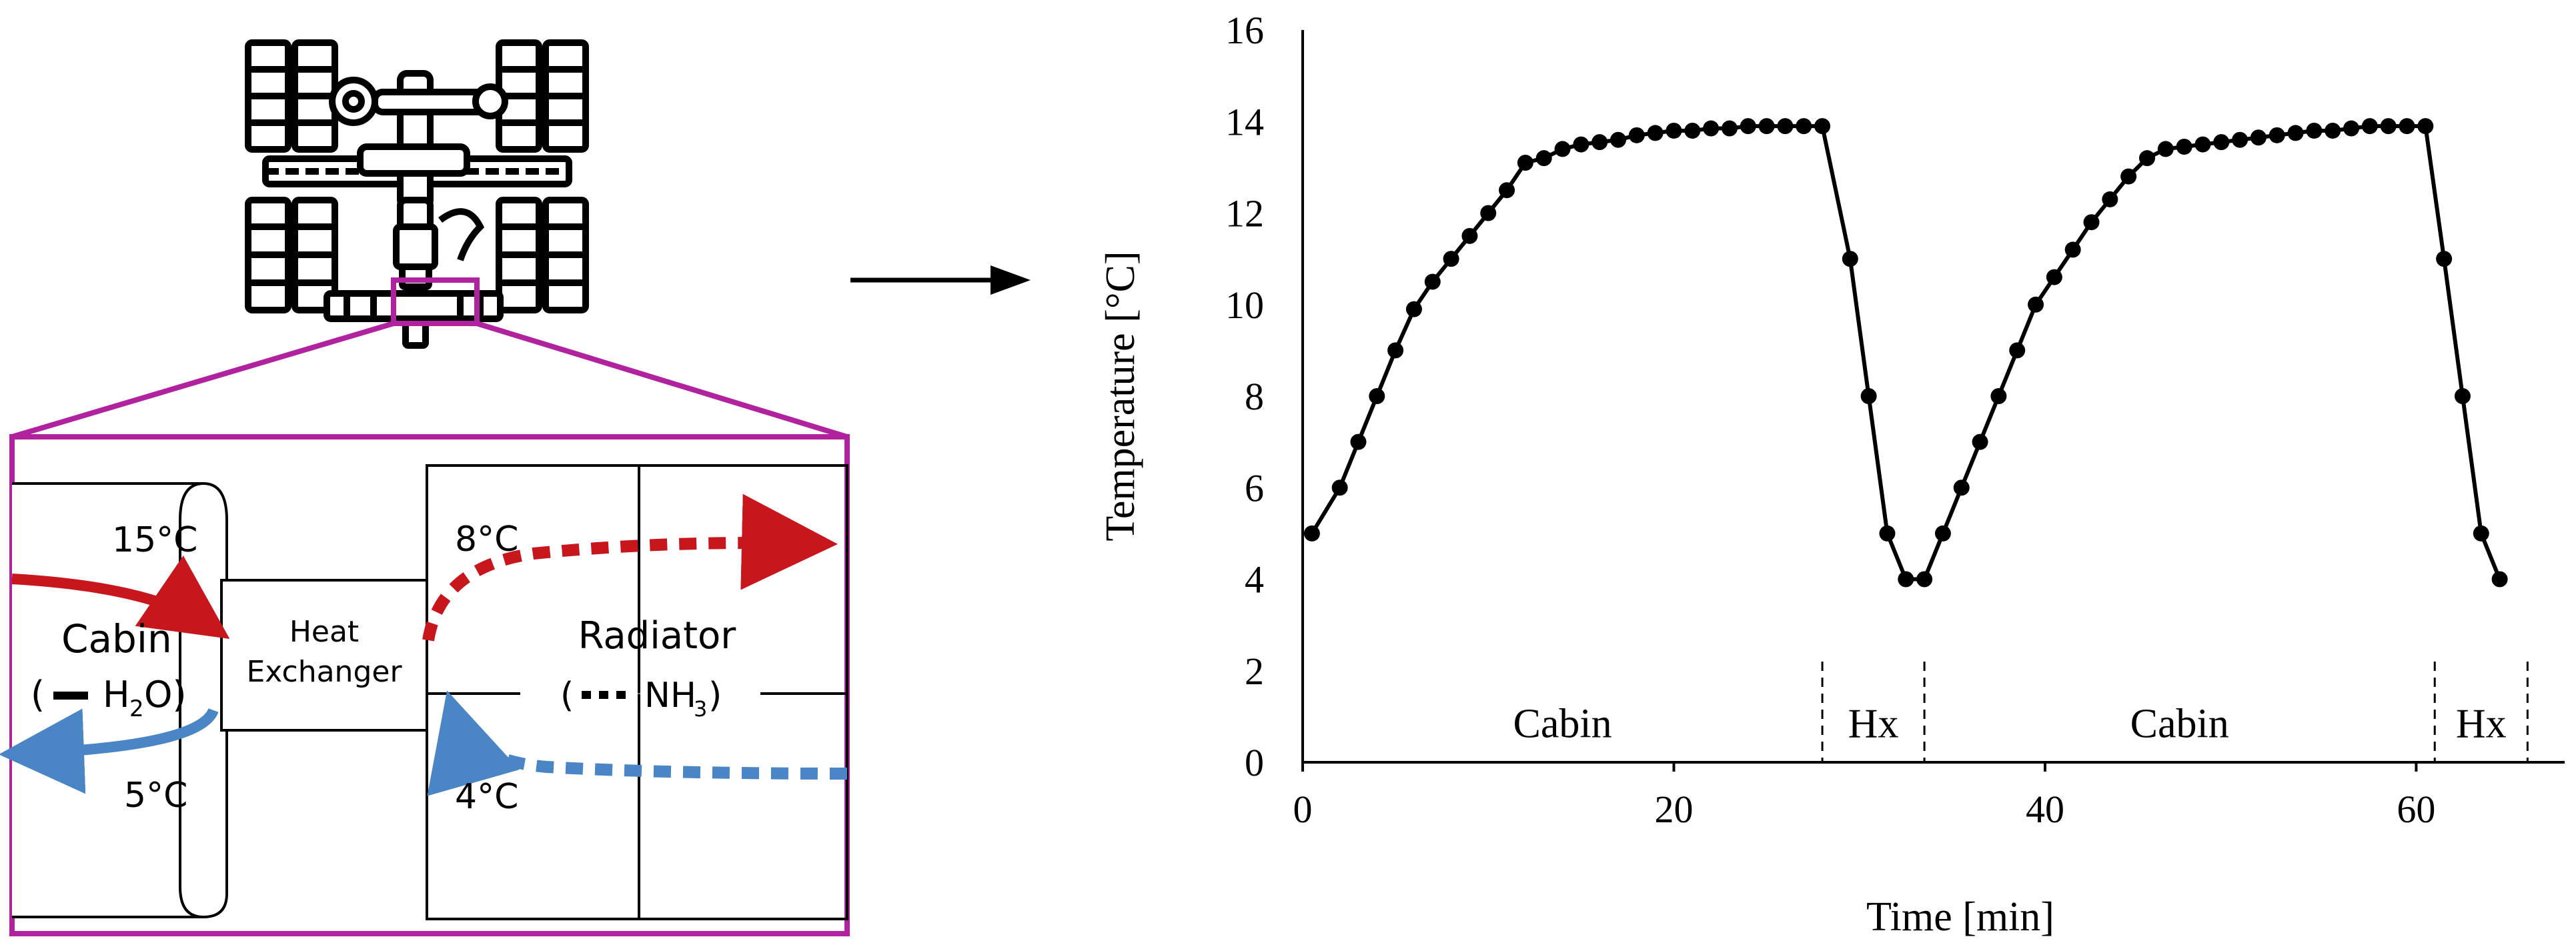  I want to click on cabin-outlet-temp: 5°C, so click(156, 796).